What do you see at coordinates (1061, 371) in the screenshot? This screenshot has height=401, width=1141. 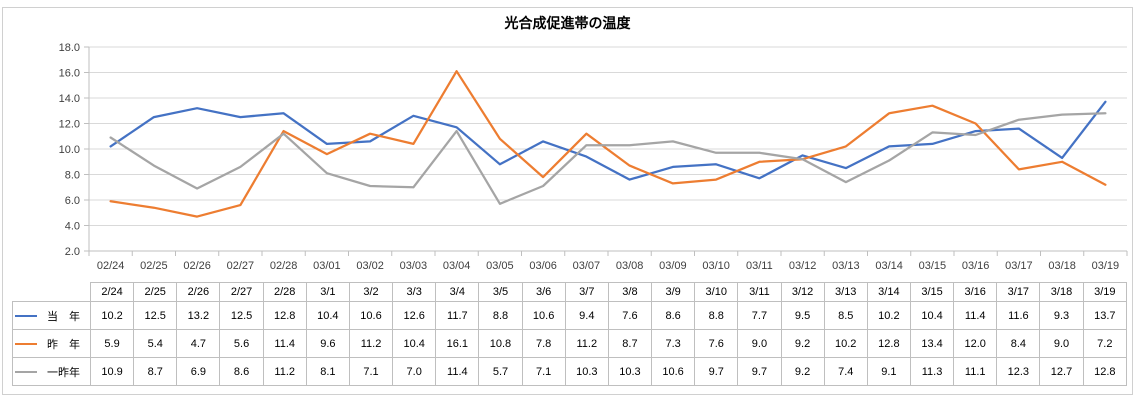 I see `value-cell: 12.7` at bounding box center [1061, 371].